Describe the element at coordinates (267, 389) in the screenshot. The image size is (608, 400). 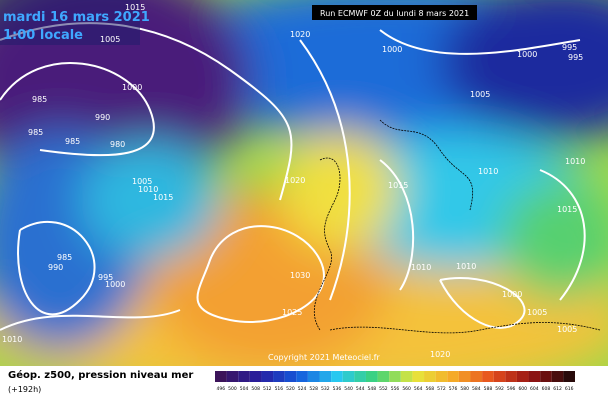
I see `scale-label: 512` at that location.